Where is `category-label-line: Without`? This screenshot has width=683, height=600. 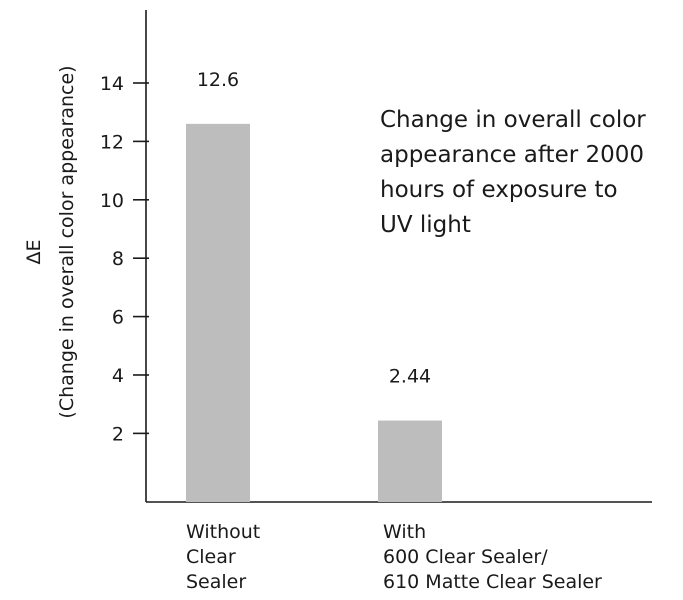
category-label-line: Without is located at coordinates (223, 532).